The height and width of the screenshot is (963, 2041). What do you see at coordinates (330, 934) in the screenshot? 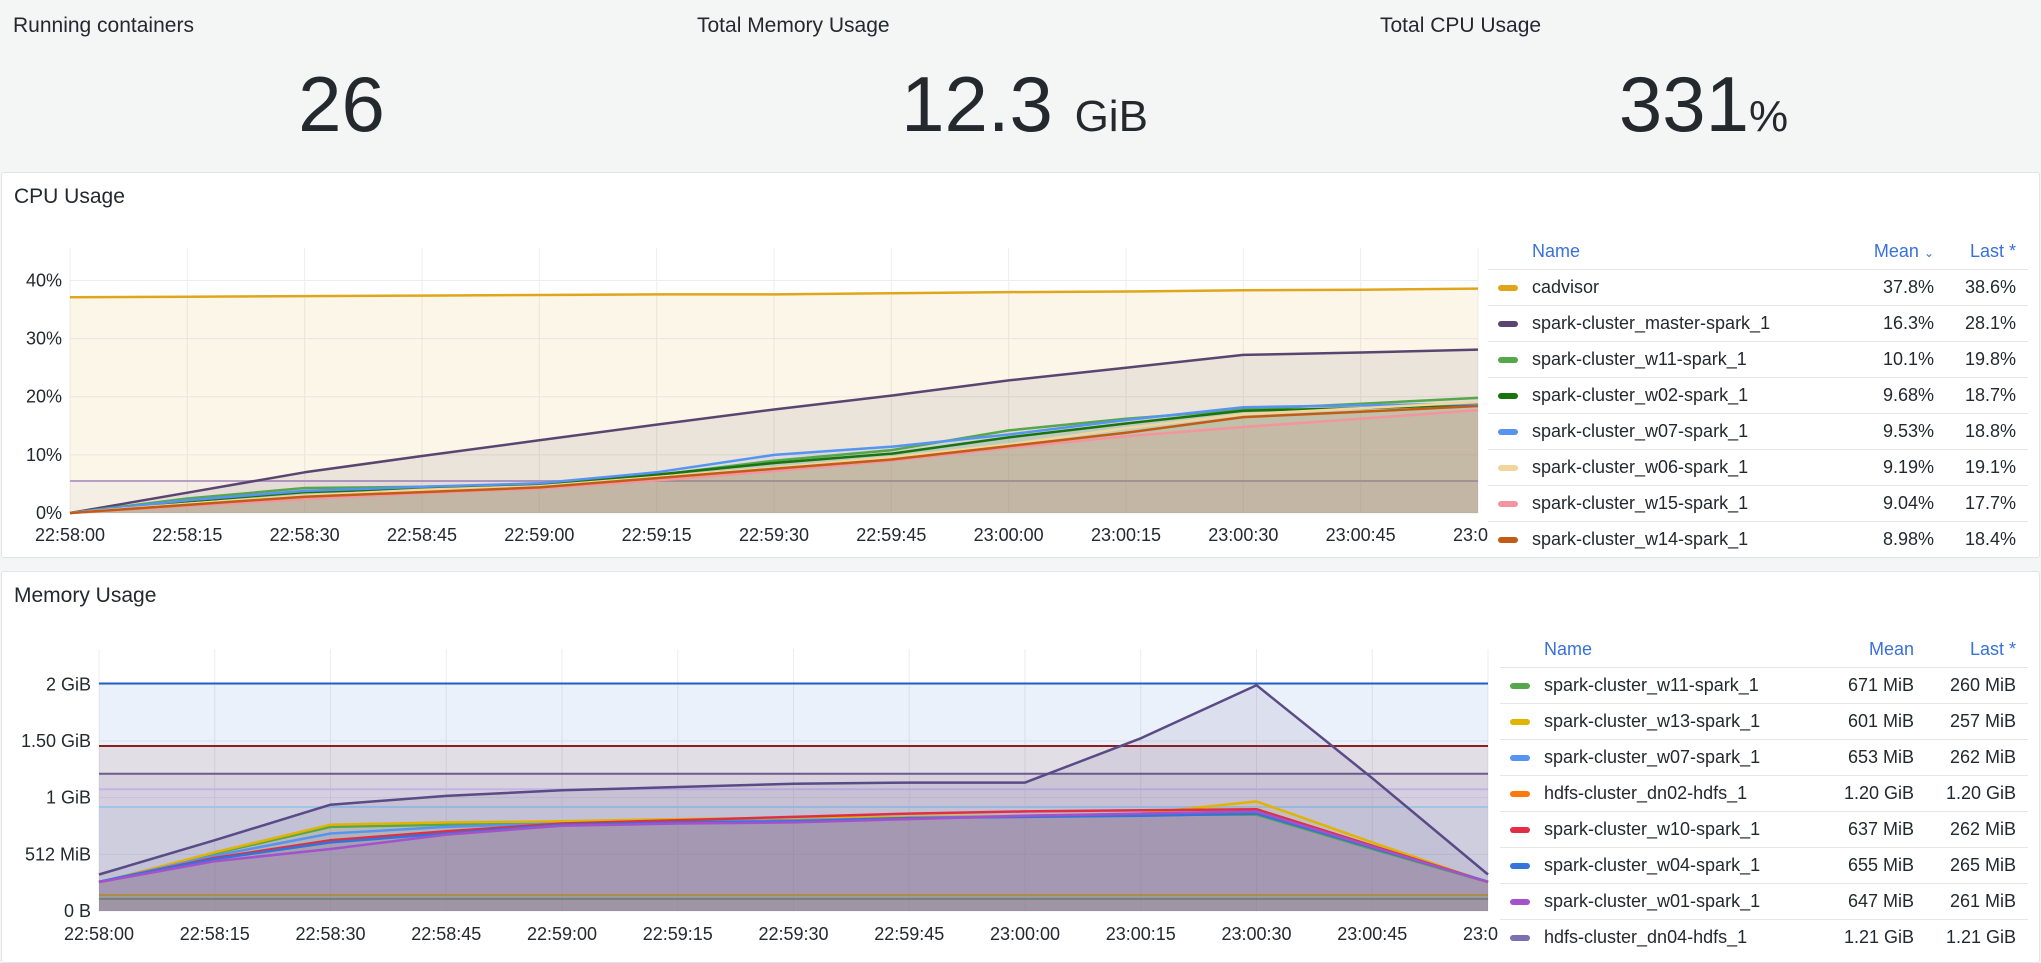
I see `x-tick-label: 22:58:30` at bounding box center [330, 934].